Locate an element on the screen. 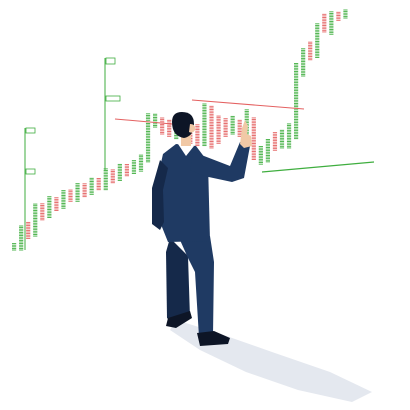 The image size is (410, 410). resistance-trendline-left is located at coordinates (143, 121).